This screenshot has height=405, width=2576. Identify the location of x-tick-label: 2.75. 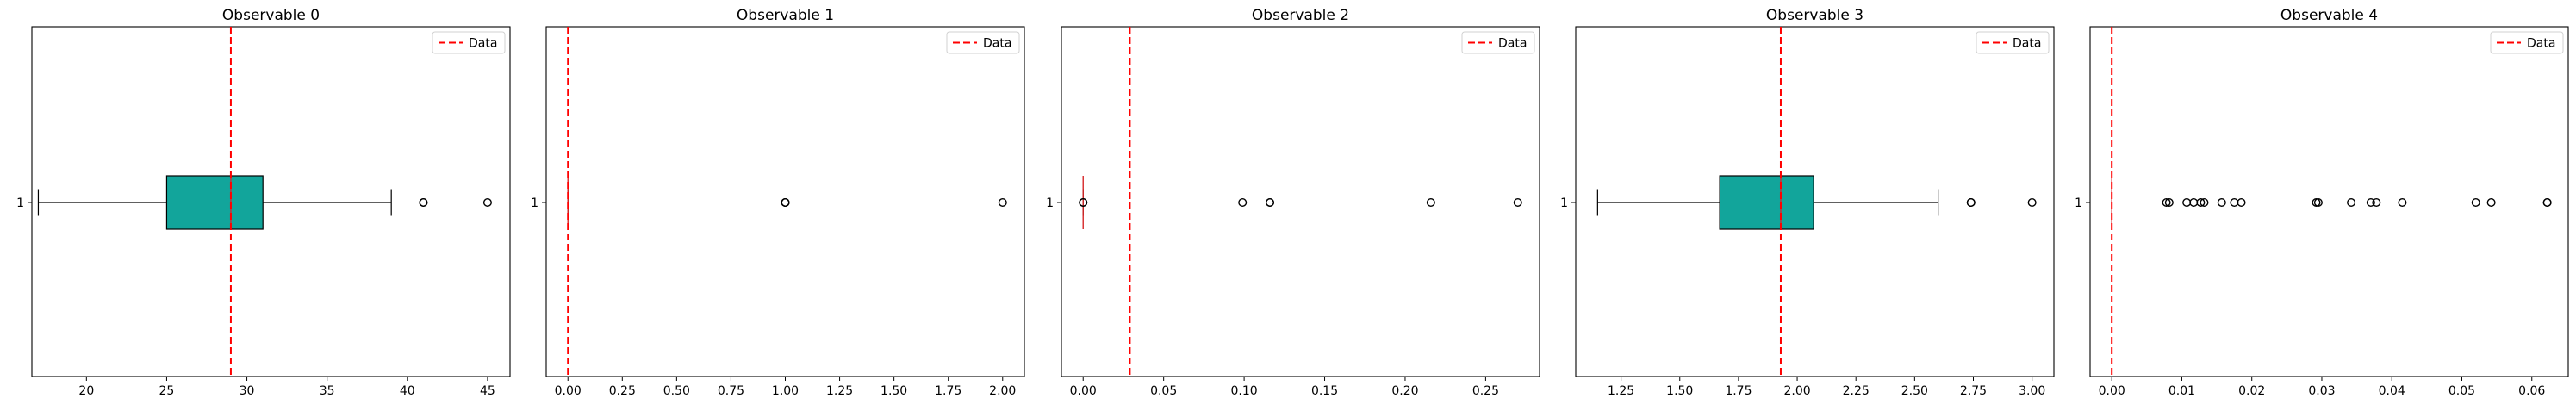
(1974, 391).